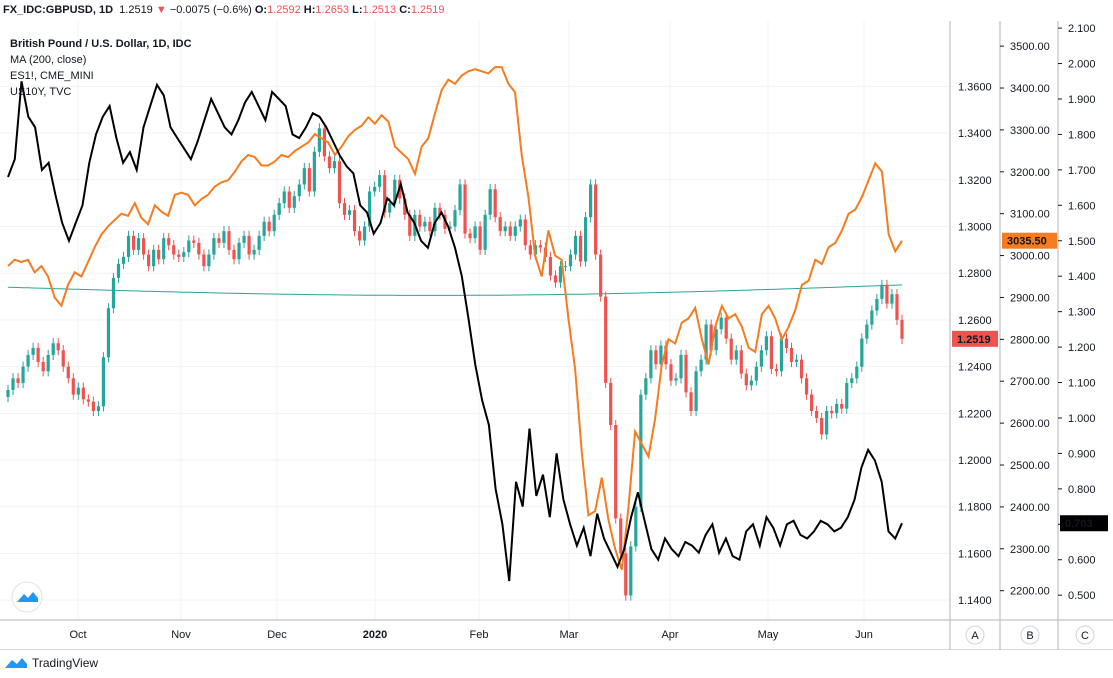 This screenshot has height=678, width=1113. What do you see at coordinates (1082, 454) in the screenshot?
I see `us10y-tick-label: 0.900` at bounding box center [1082, 454].